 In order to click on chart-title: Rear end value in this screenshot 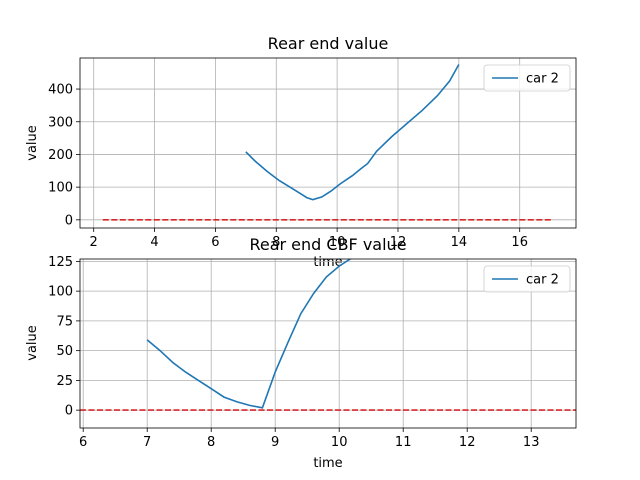, I will do `click(328, 43)`.